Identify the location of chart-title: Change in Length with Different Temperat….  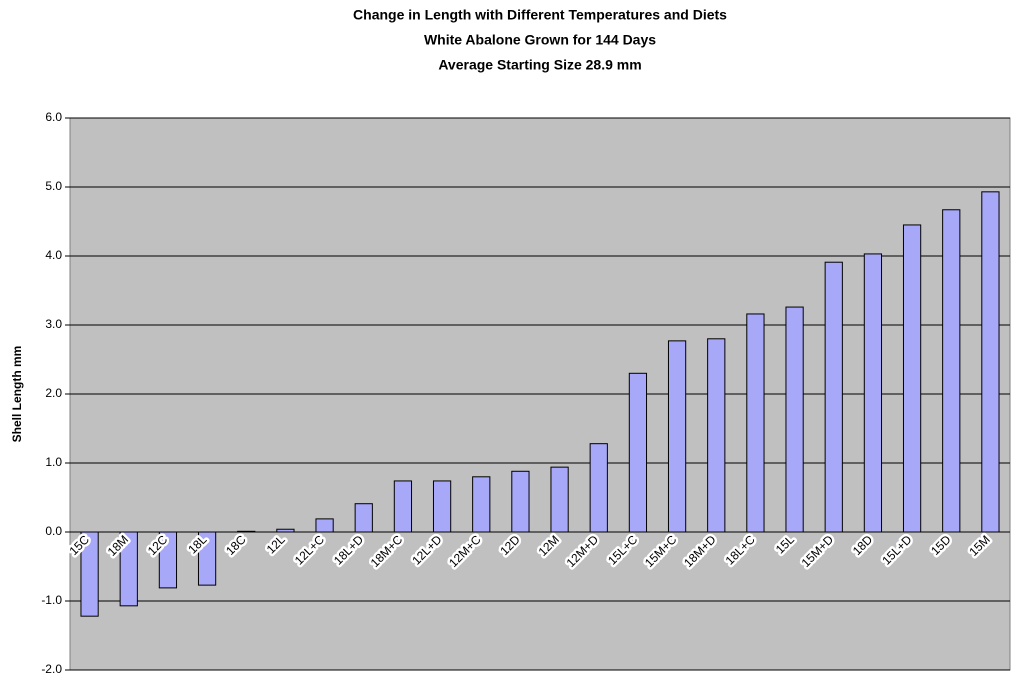
(540, 15).